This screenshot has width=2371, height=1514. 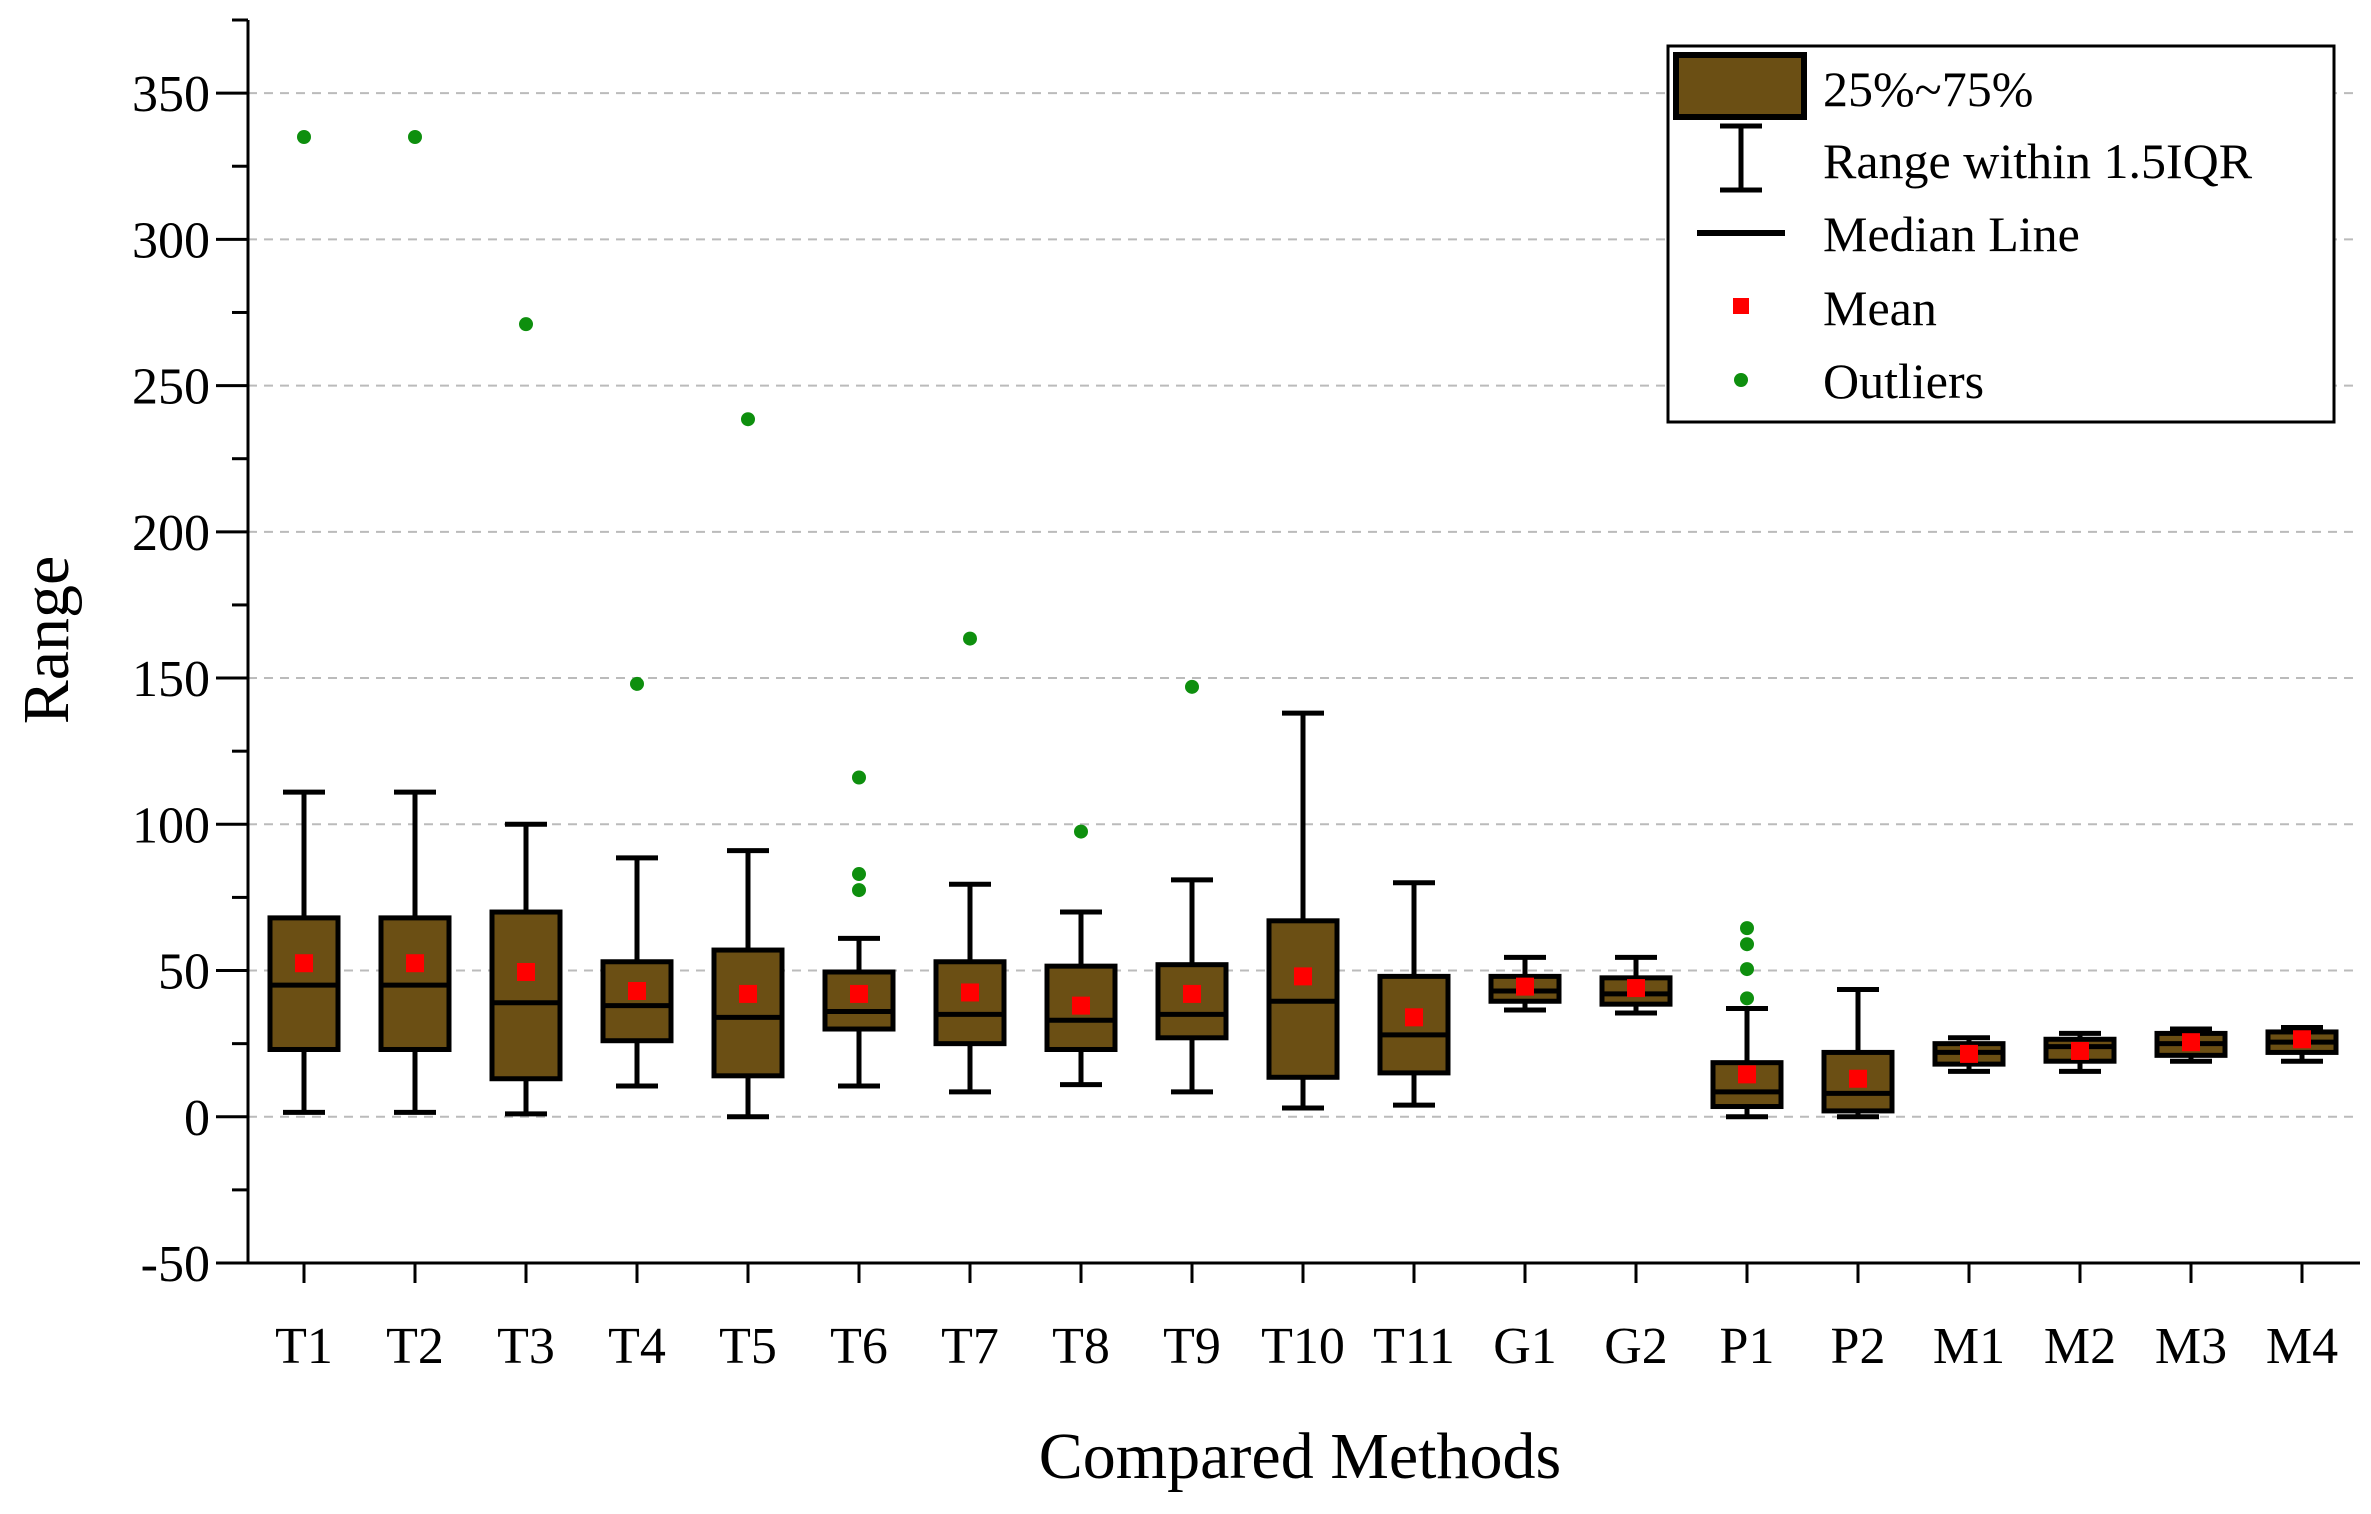 I want to click on x-tick-label: T10, so click(x=1303, y=1346).